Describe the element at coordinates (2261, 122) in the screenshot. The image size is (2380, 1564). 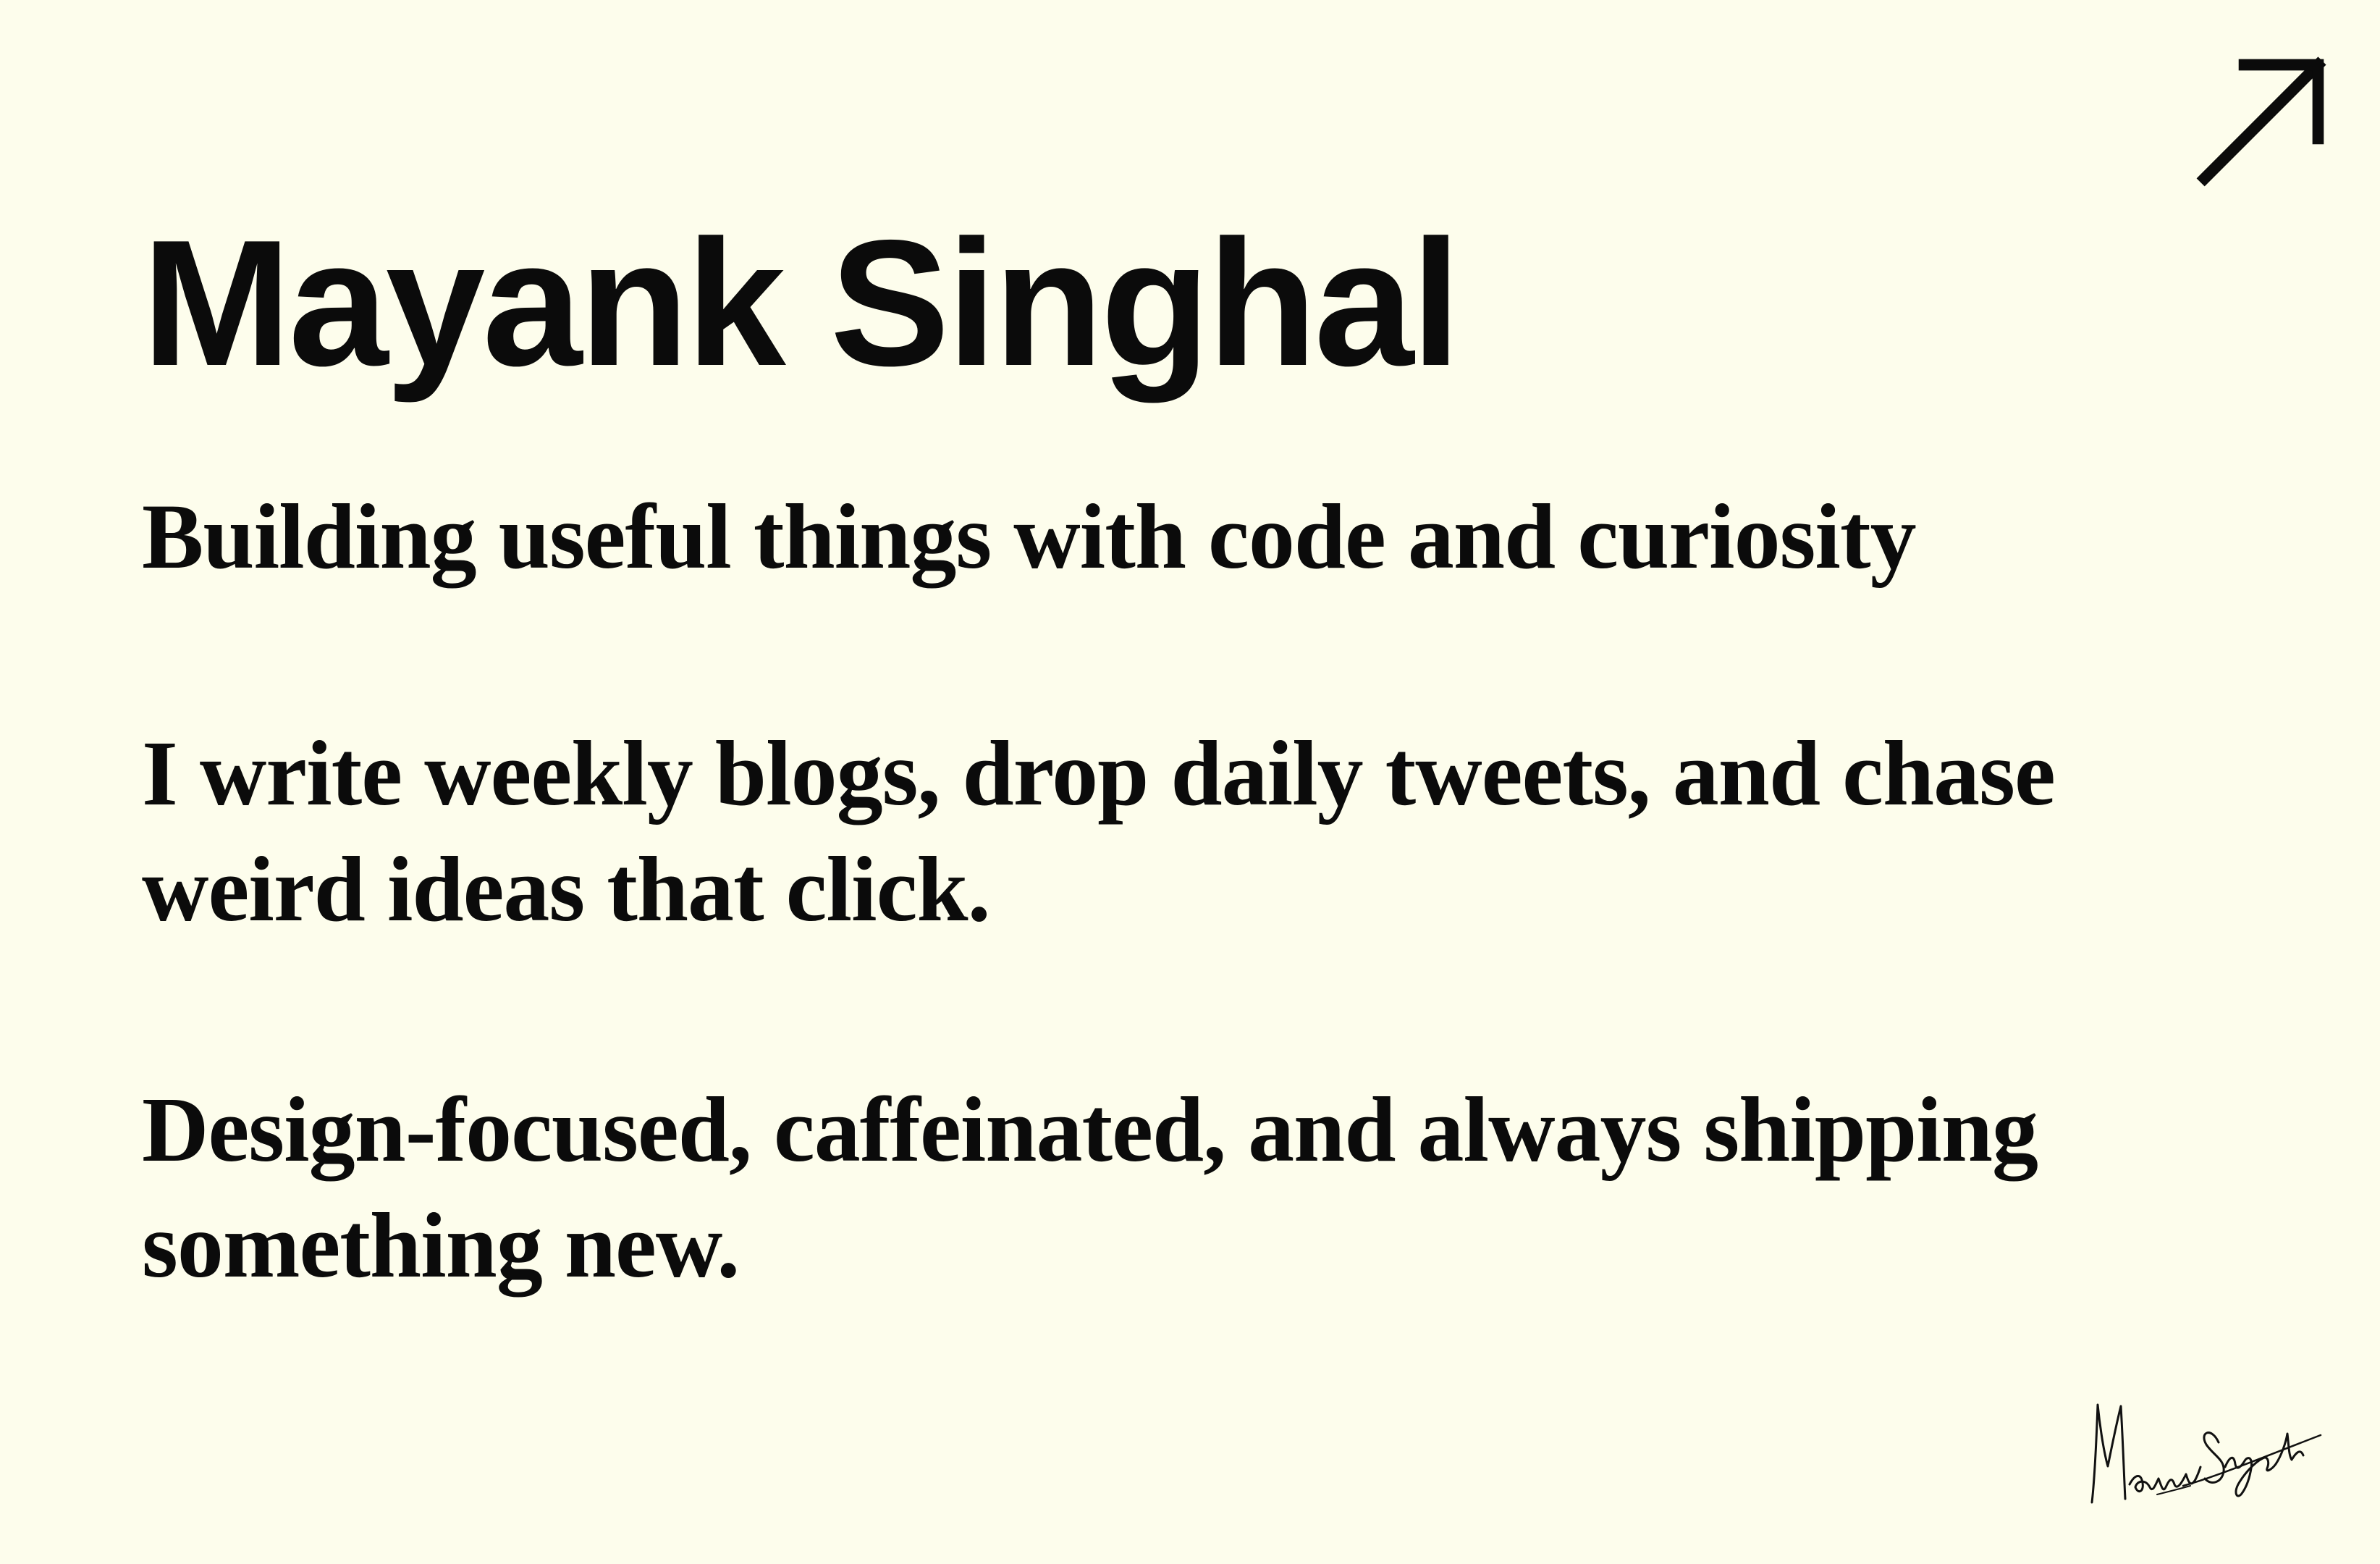
I see `arrow-up-right-icon` at that location.